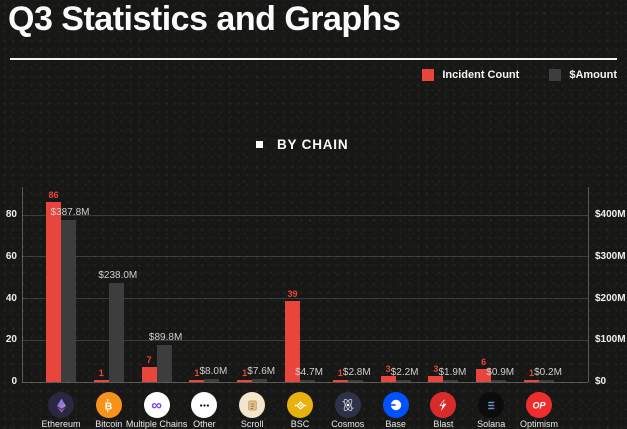  I want to click on incident-bar-cosmos, so click(340, 380).